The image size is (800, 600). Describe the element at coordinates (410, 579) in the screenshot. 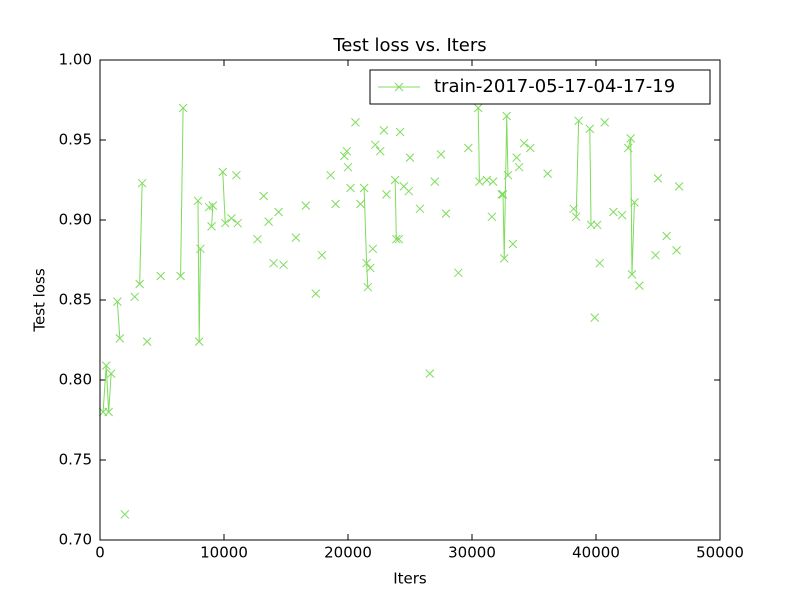

I see `x-axis-label: Iters` at that location.